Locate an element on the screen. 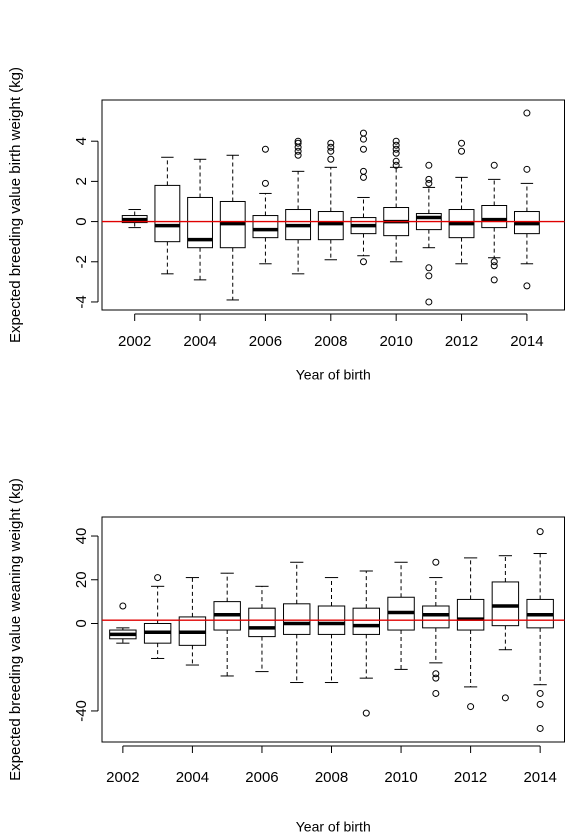 The width and height of the screenshot is (565, 838). y-tick-label: 40 is located at coordinates (81, 536).